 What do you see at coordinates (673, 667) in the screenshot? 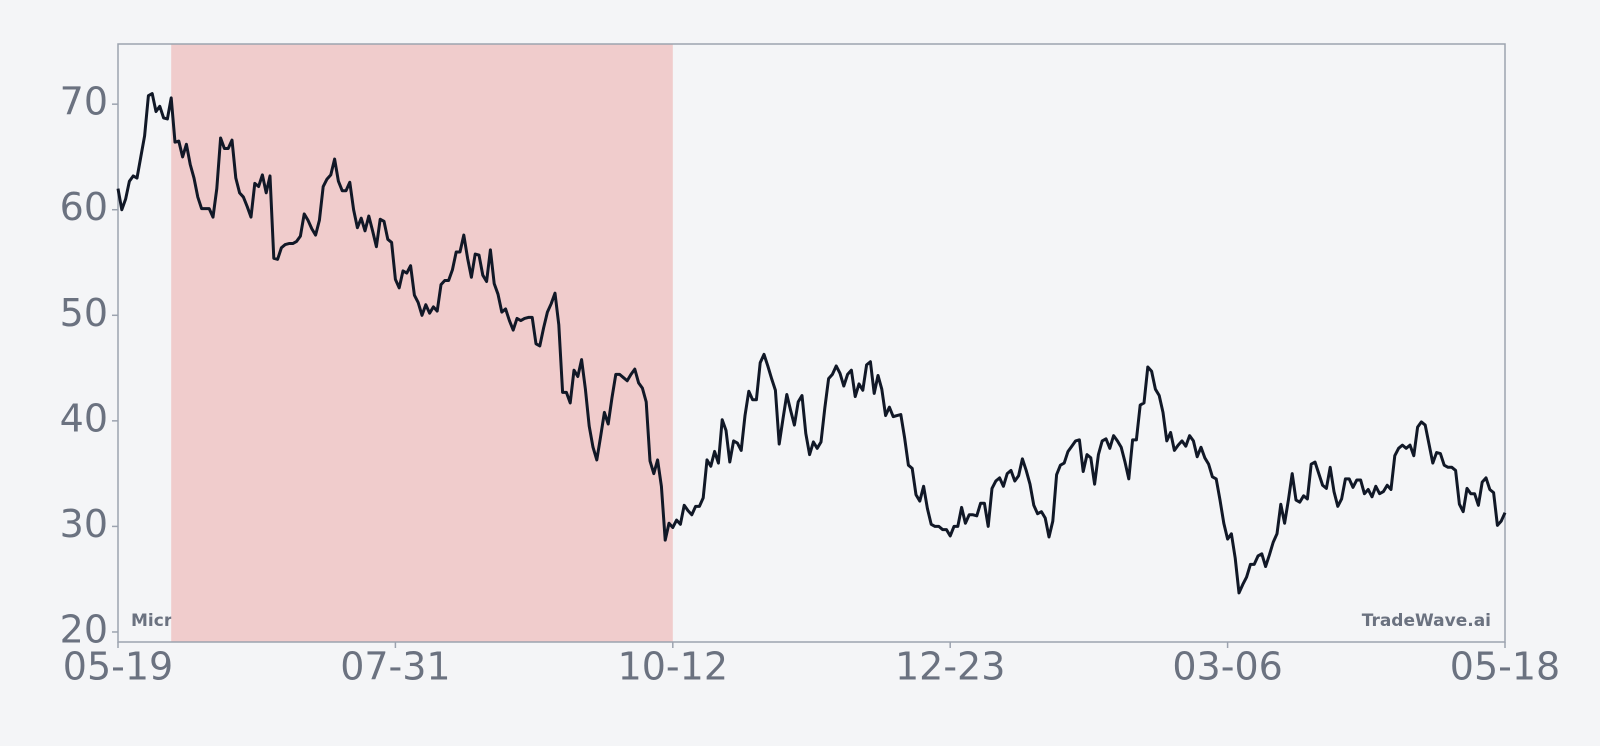
I see `x-tick-label: 10-12` at bounding box center [673, 667].